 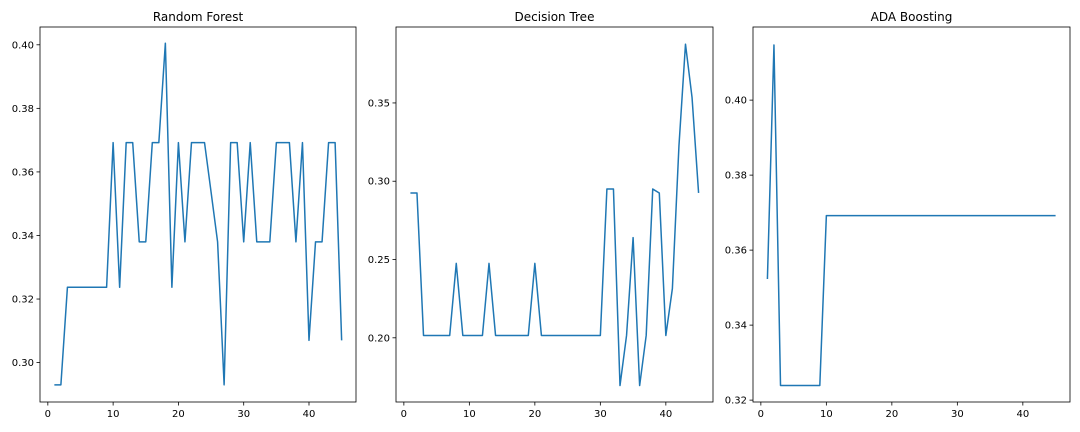 What do you see at coordinates (736, 326) in the screenshot?
I see `ada-boosting-y-tick-label: 0.34` at bounding box center [736, 326].